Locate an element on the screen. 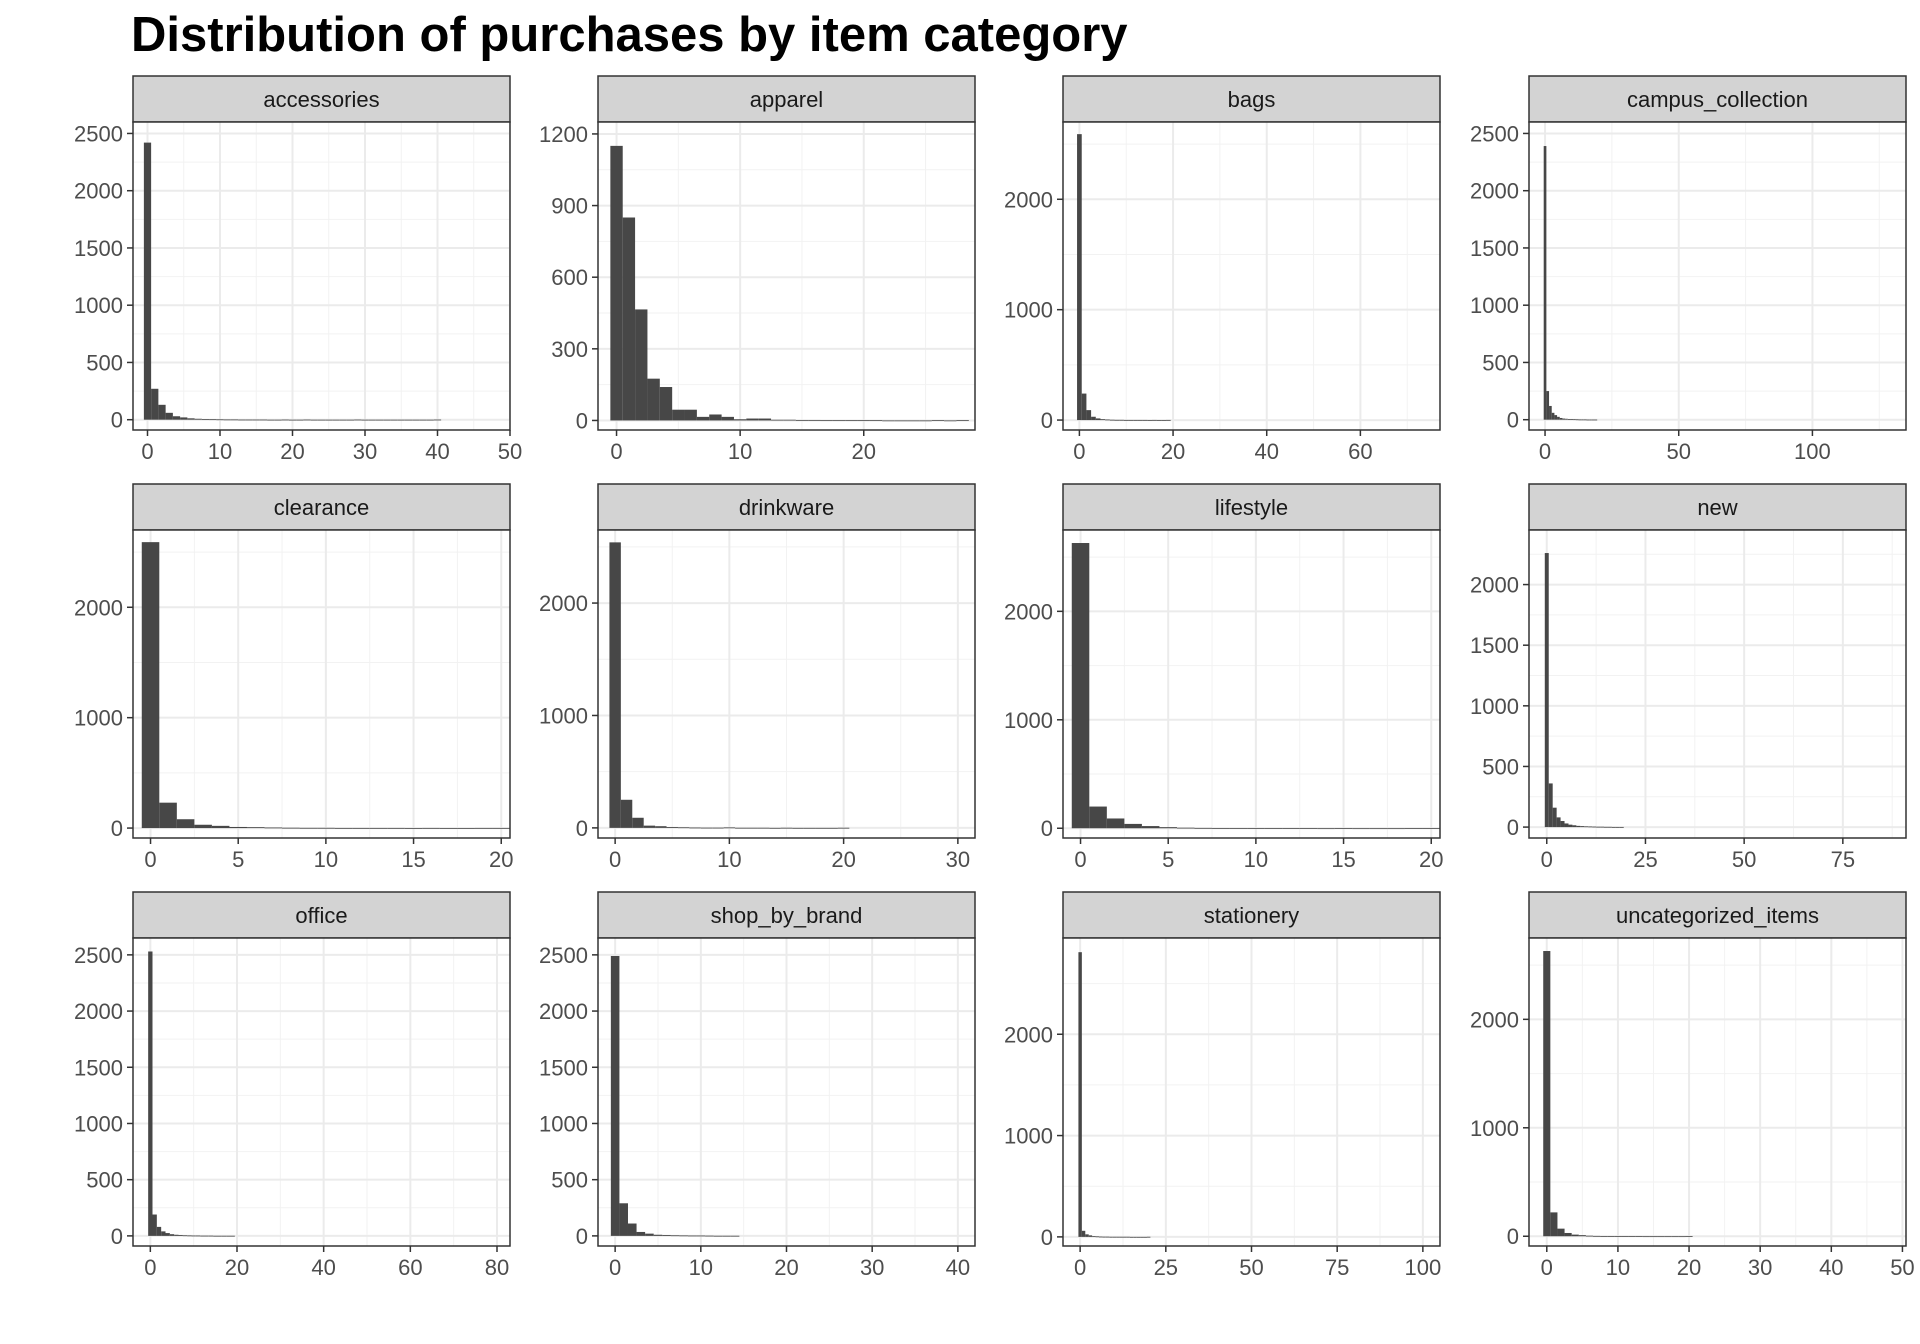 The height and width of the screenshot is (1344, 1920). x-tick-label: 5 is located at coordinates (1168, 859).